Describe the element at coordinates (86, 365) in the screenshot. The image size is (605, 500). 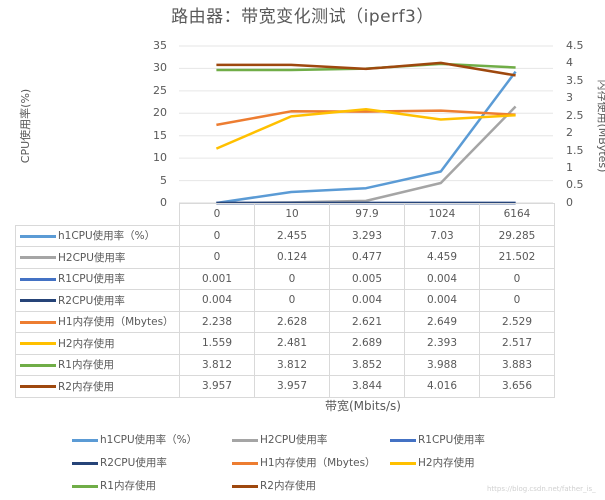
I see `row-label: R1内存使用` at that location.